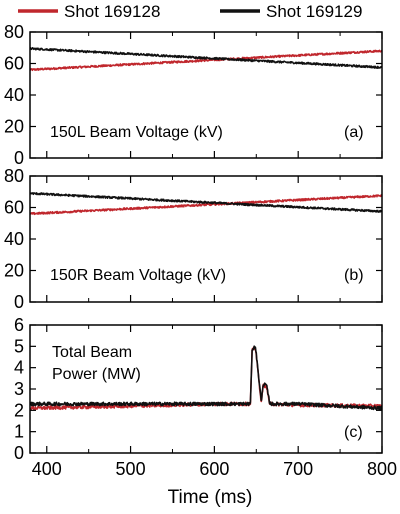 The height and width of the screenshot is (514, 400). What do you see at coordinates (19, 389) in the screenshot?
I see `y-tick-label: 3` at bounding box center [19, 389].